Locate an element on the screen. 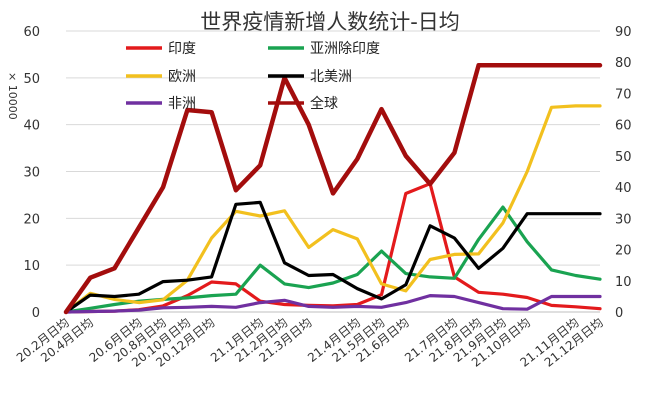 Image resolution: width=650 pixels, height=405 pixels. legend-label: 北美洲 is located at coordinates (331, 77).